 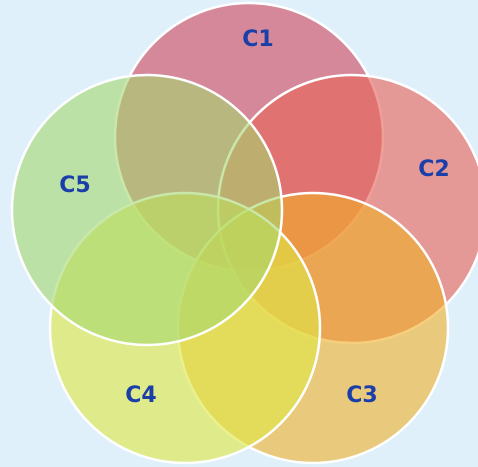 What do you see at coordinates (433, 169) in the screenshot?
I see `label-c2: C2` at bounding box center [433, 169].